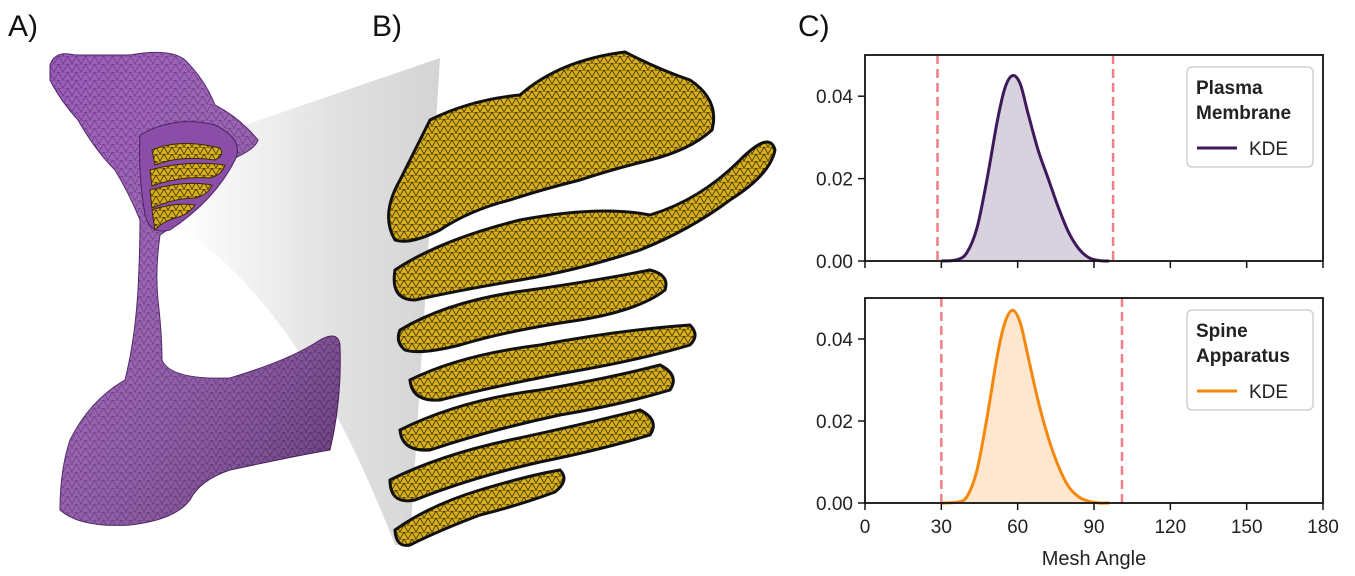 The height and width of the screenshot is (576, 1355). I want to click on x-tick-label: 30, so click(941, 527).